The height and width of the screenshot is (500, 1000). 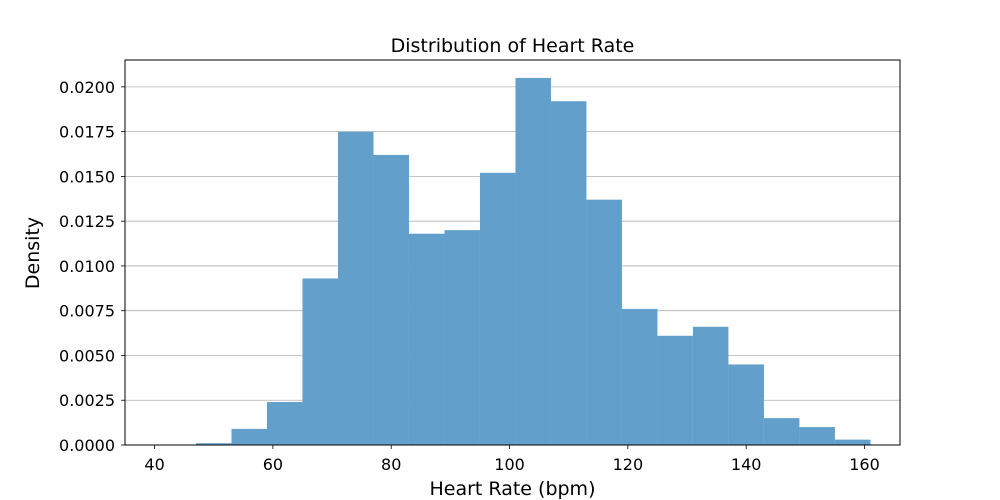 I want to click on y-tick-label: 0.0175, so click(x=87, y=132).